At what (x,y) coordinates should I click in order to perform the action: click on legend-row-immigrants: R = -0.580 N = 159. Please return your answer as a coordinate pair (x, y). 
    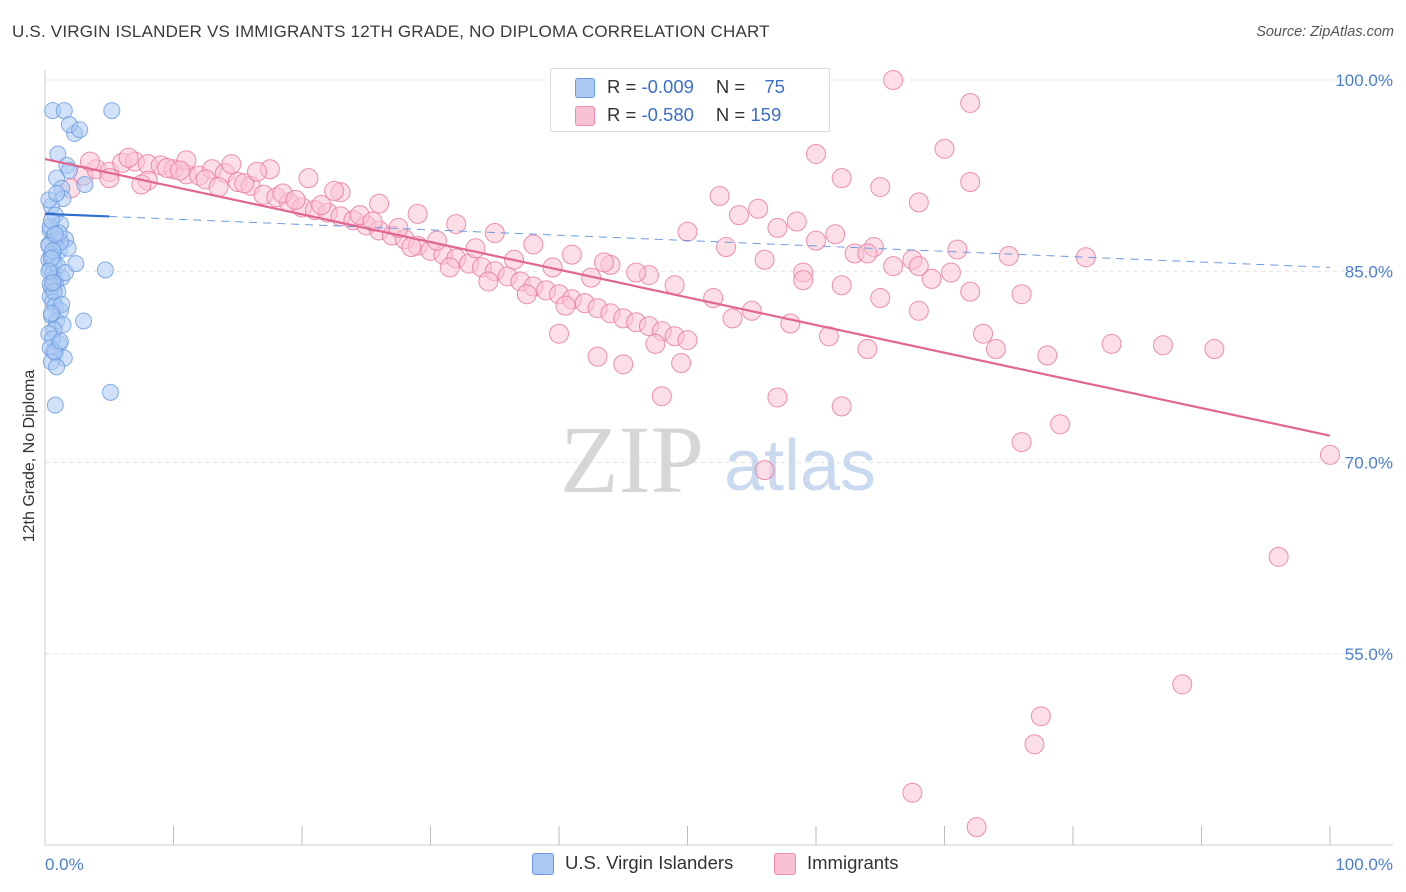
    Looking at the image, I should click on (690, 115).